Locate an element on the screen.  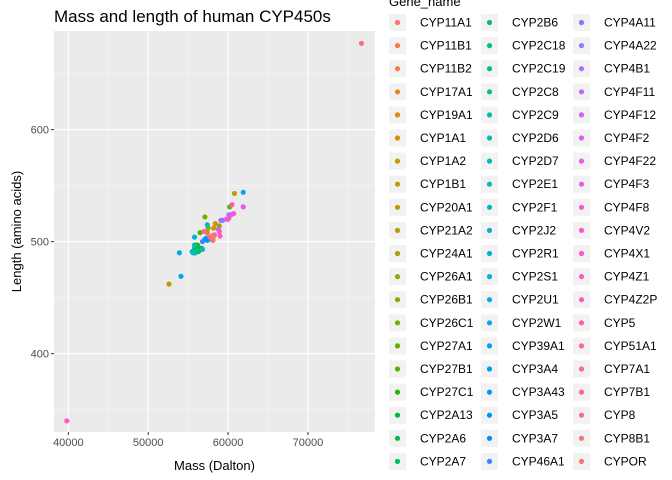
legend-label: CYP11B2 is located at coordinates (446, 69).